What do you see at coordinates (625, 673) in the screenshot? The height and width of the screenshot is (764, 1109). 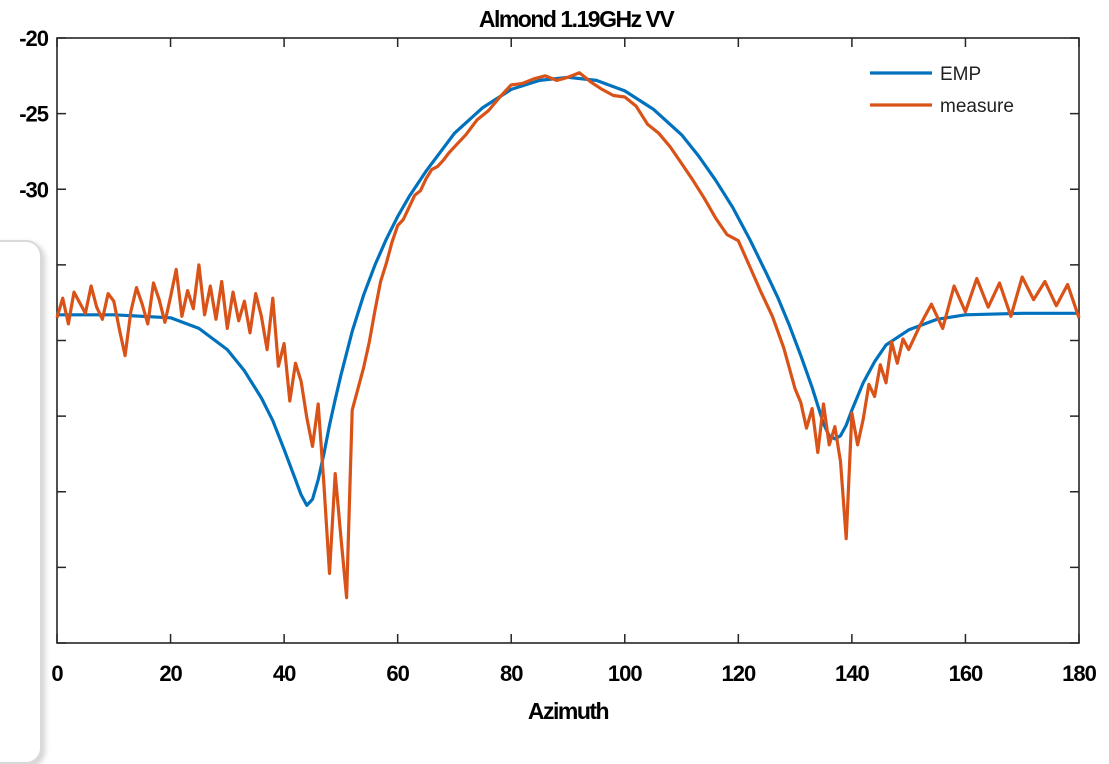 I see `x-tick-label: 100` at bounding box center [625, 673].